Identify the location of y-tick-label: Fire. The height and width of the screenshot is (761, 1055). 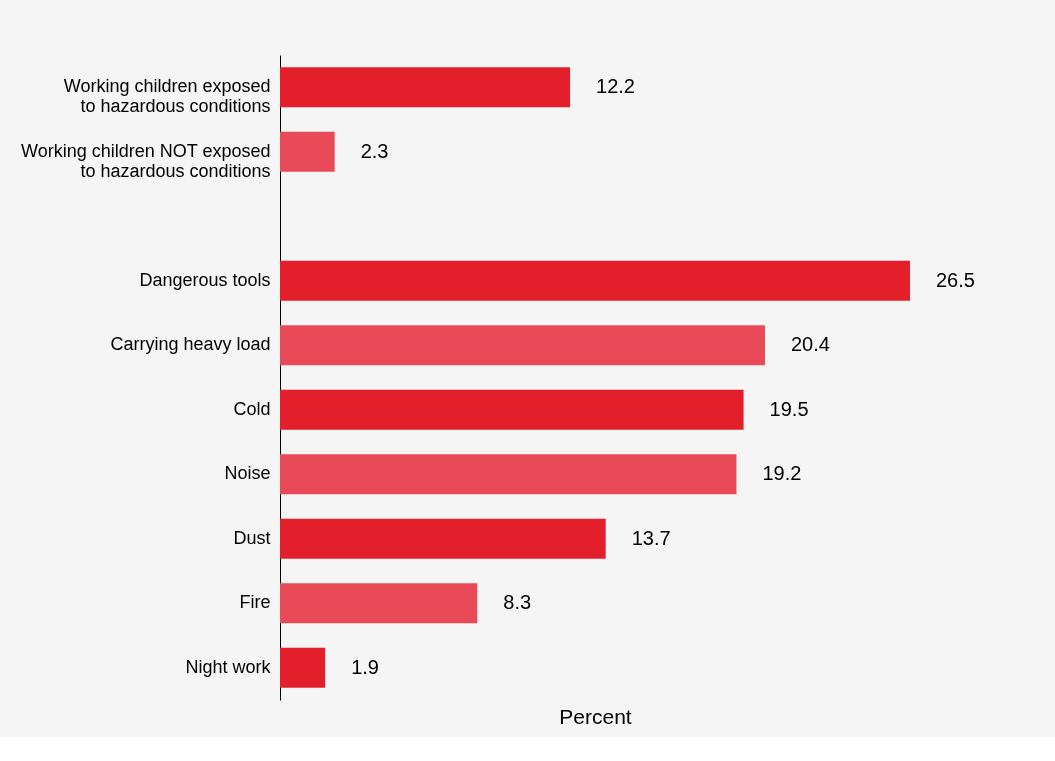
(255, 602).